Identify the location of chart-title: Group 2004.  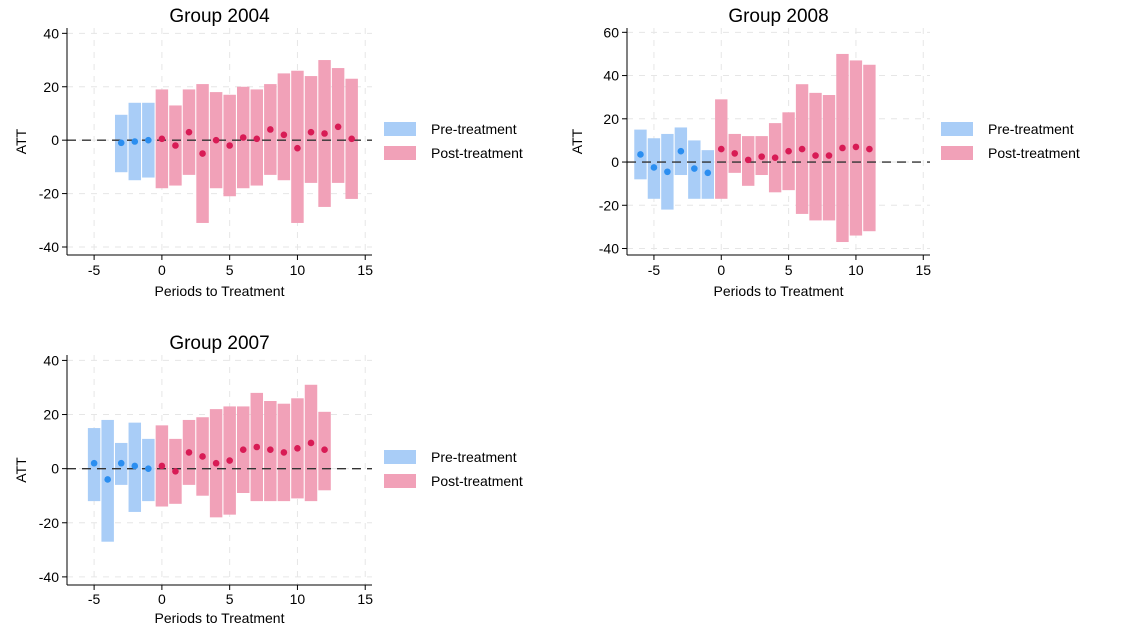
(219, 16).